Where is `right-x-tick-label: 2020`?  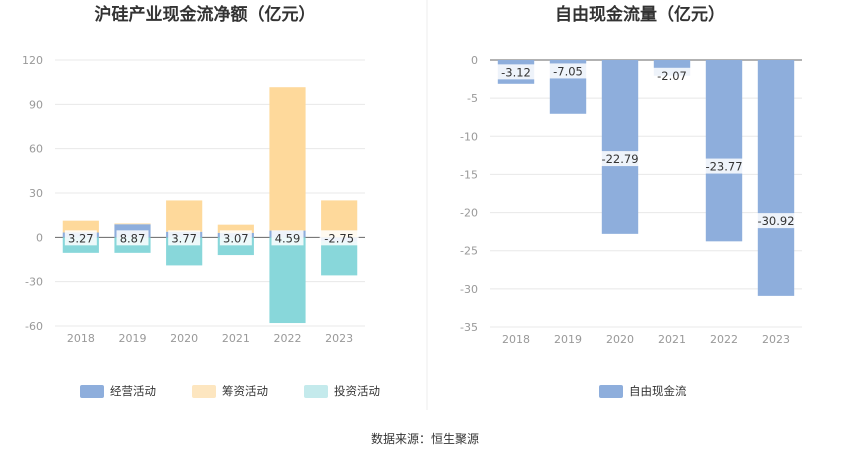
right-x-tick-label: 2020 is located at coordinates (620, 339).